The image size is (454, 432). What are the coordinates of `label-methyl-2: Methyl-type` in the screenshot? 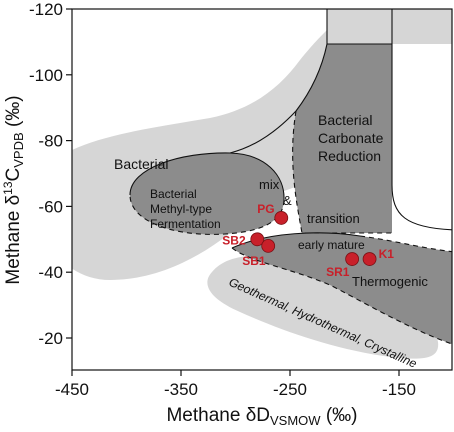 It's located at (181, 209).